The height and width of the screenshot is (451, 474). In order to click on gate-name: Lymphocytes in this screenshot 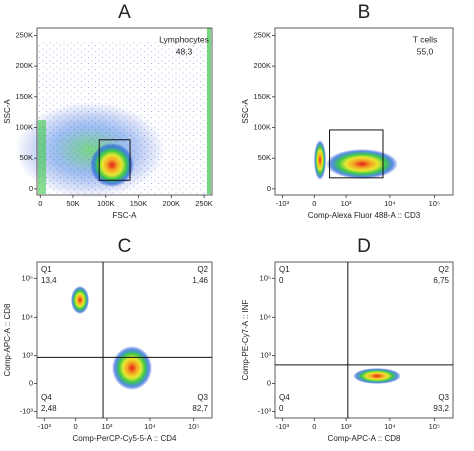, I will do `click(184, 39)`.